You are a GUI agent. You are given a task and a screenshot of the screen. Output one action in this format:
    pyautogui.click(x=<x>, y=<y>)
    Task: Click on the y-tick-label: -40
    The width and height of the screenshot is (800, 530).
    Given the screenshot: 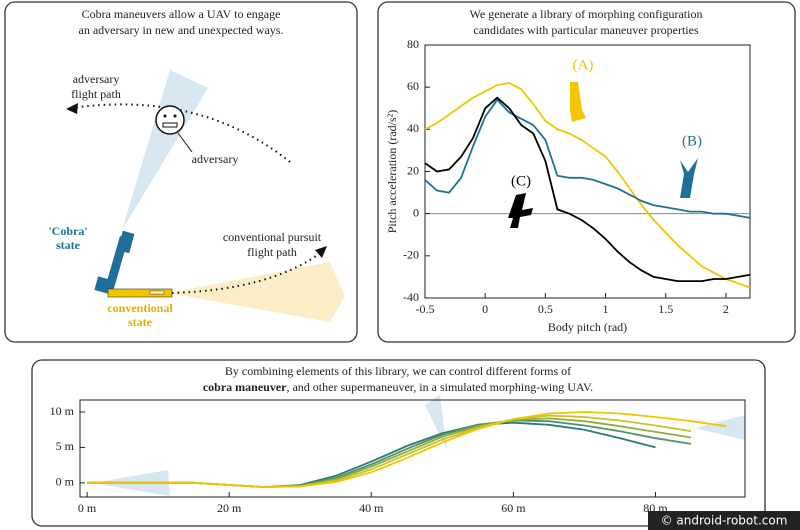 What is the action you would take?
    pyautogui.click(x=411, y=297)
    